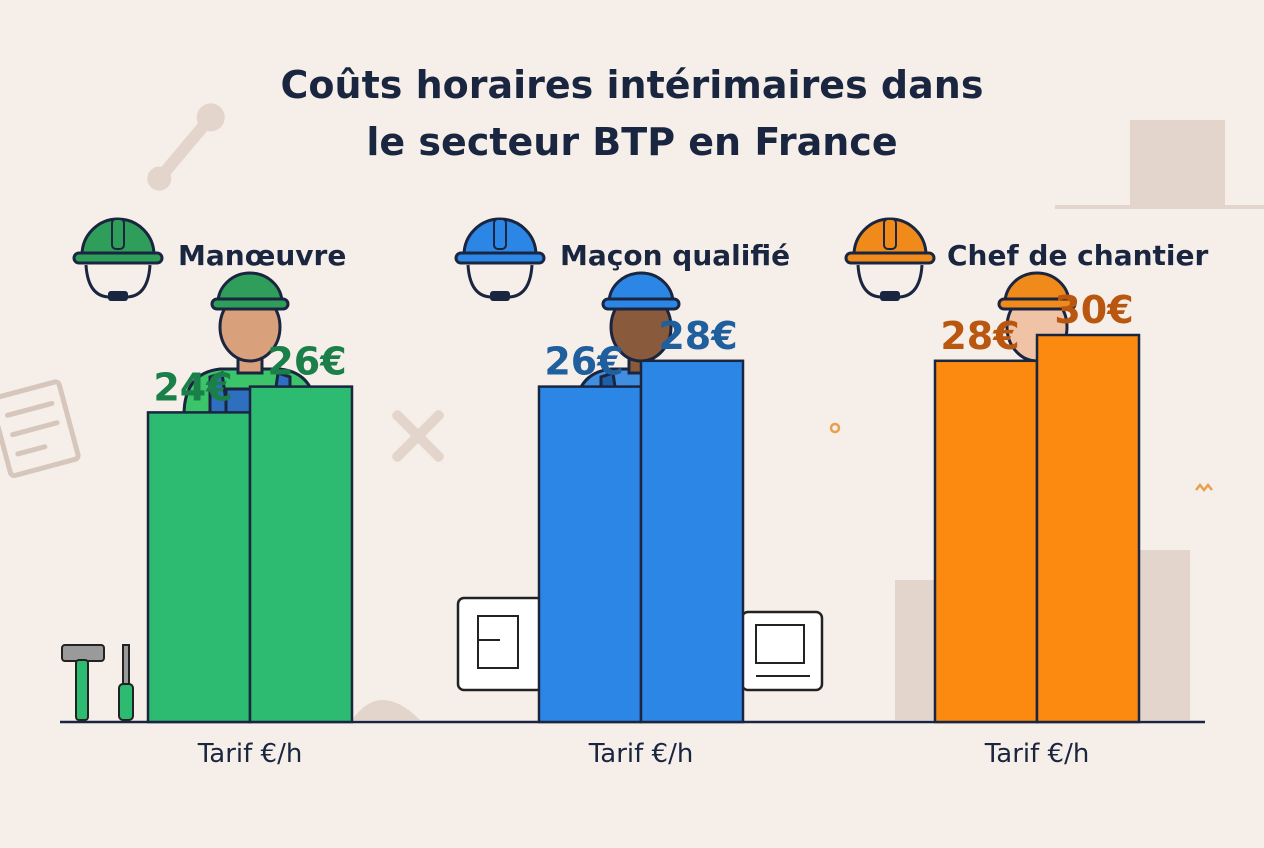 Image resolution: width=1264 pixels, height=848 pixels. I want to click on city-buildings-icon, so click(1042, 635).